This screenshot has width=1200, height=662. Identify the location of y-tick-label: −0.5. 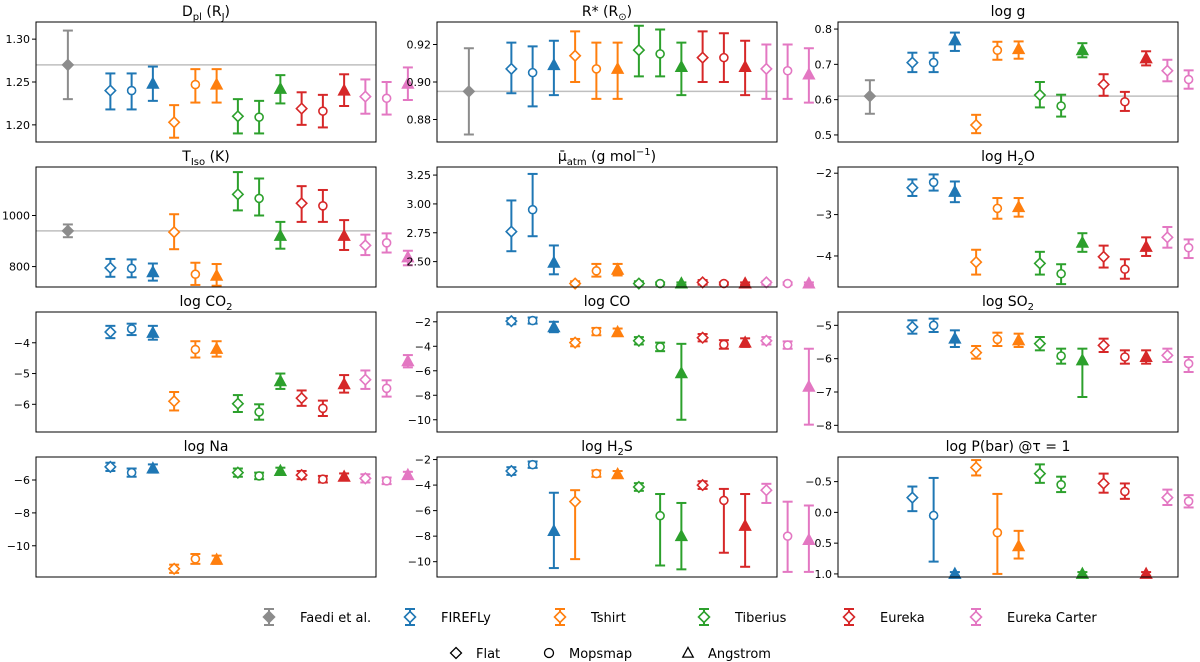
(818, 482).